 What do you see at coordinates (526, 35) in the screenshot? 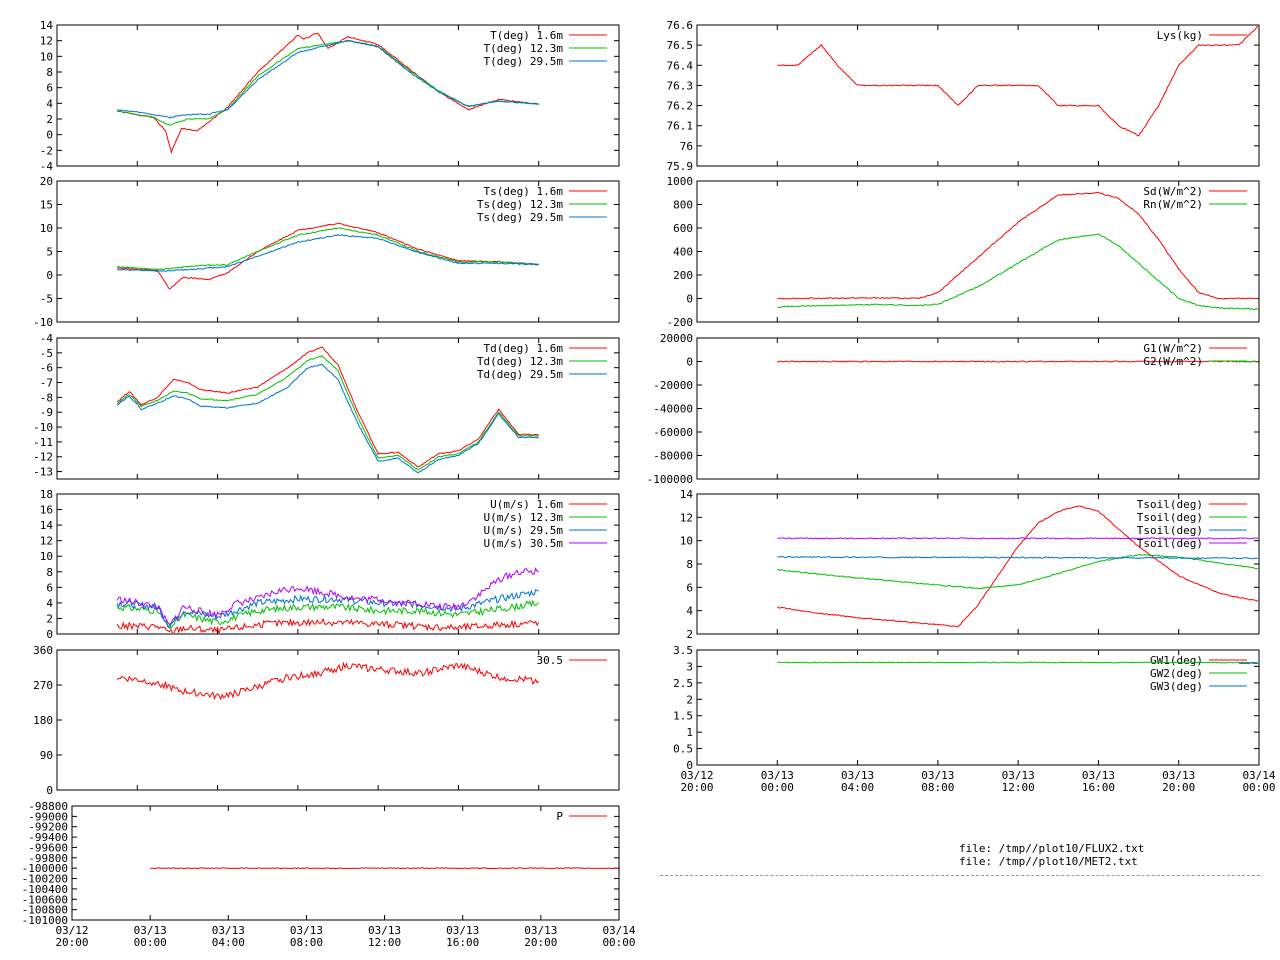
I see `legend-label: T(deg) 1.6m` at bounding box center [526, 35].